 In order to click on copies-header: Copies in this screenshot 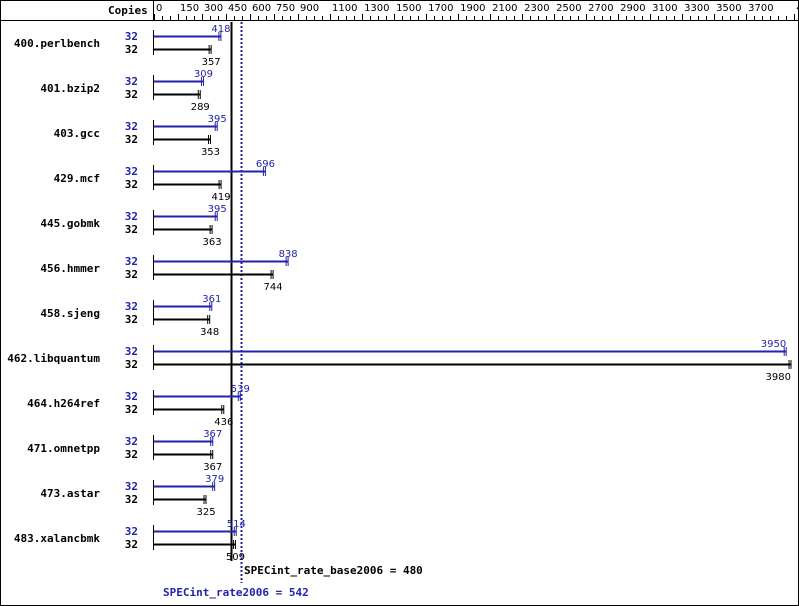, I will do `click(128, 10)`.